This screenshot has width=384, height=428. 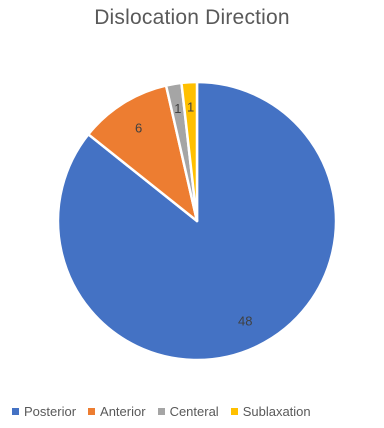 I want to click on legend-label-anterior: Anterior, so click(x=123, y=411).